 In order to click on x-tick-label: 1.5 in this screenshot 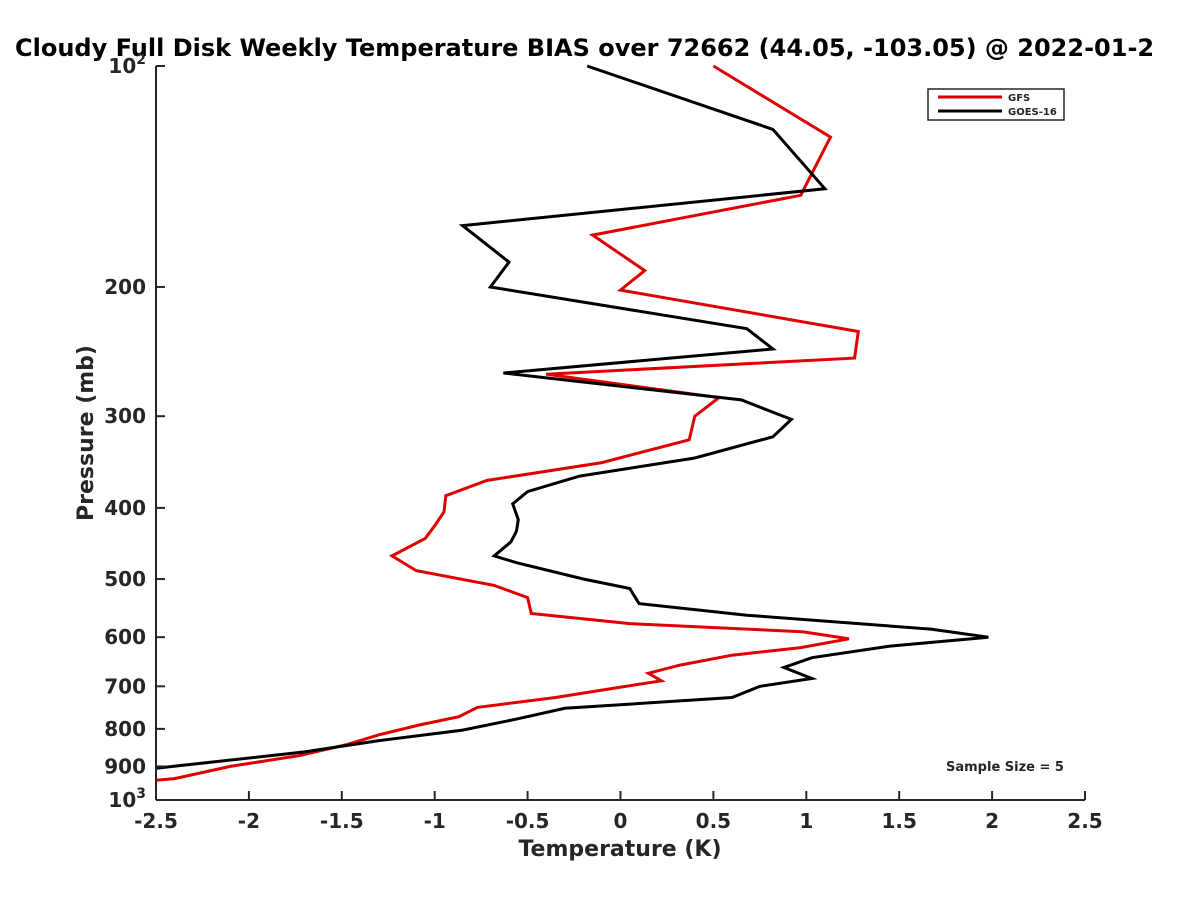, I will do `click(898, 821)`.